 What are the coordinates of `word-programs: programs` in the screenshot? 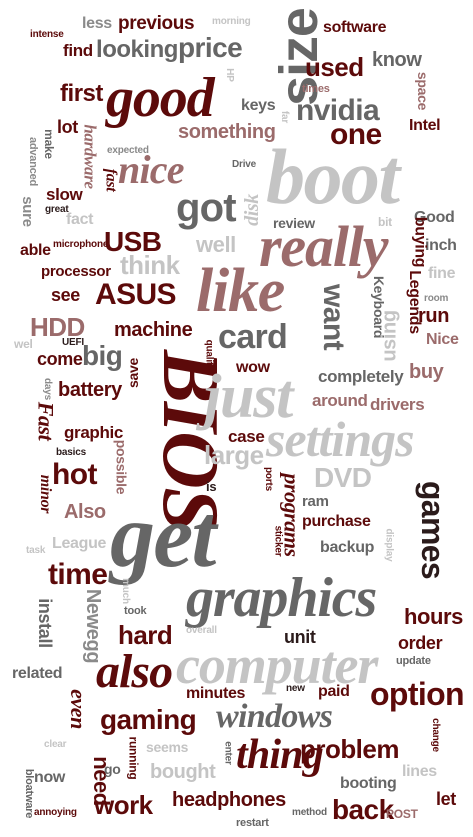 It's located at (292, 515).